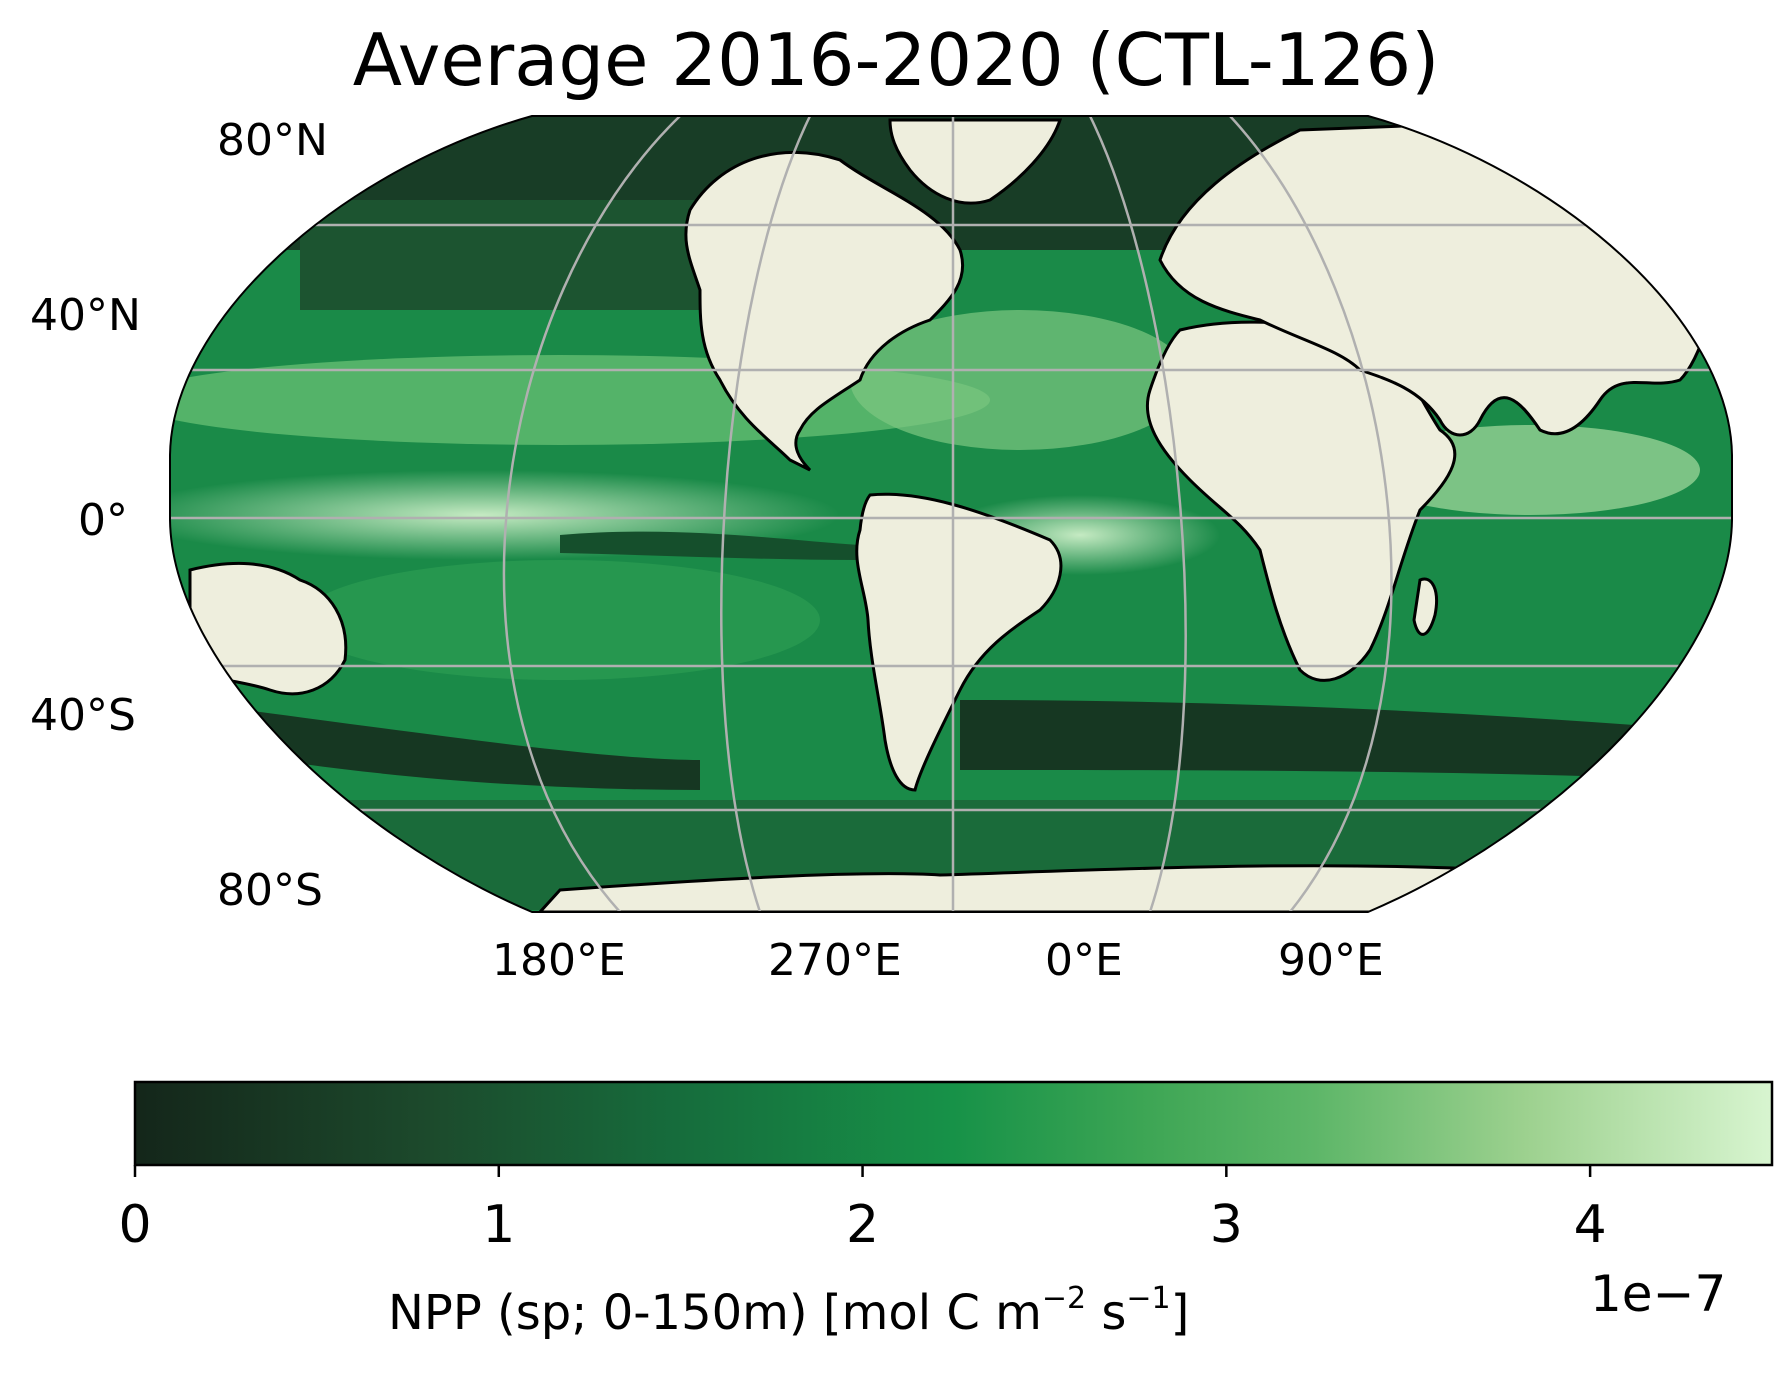  Describe the element at coordinates (1148, 1298) in the screenshot. I see `colorbar-label-exp2: −1` at that location.